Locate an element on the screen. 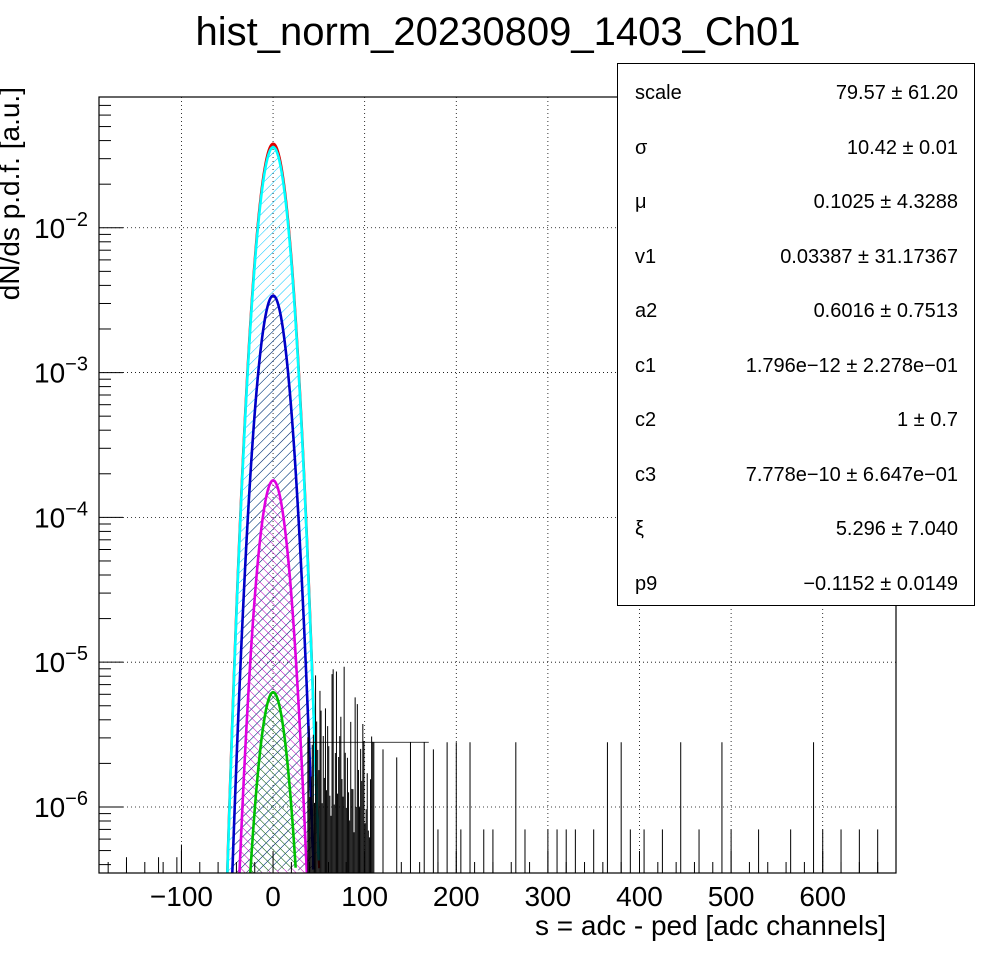 This screenshot has width=996, height=972. stat-name: c1 is located at coordinates (646, 365).